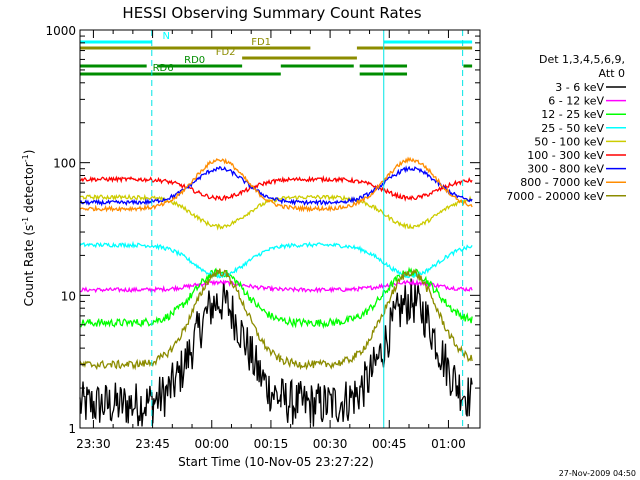  I want to click on x-tick-label-6: 01:00, so click(448, 444).